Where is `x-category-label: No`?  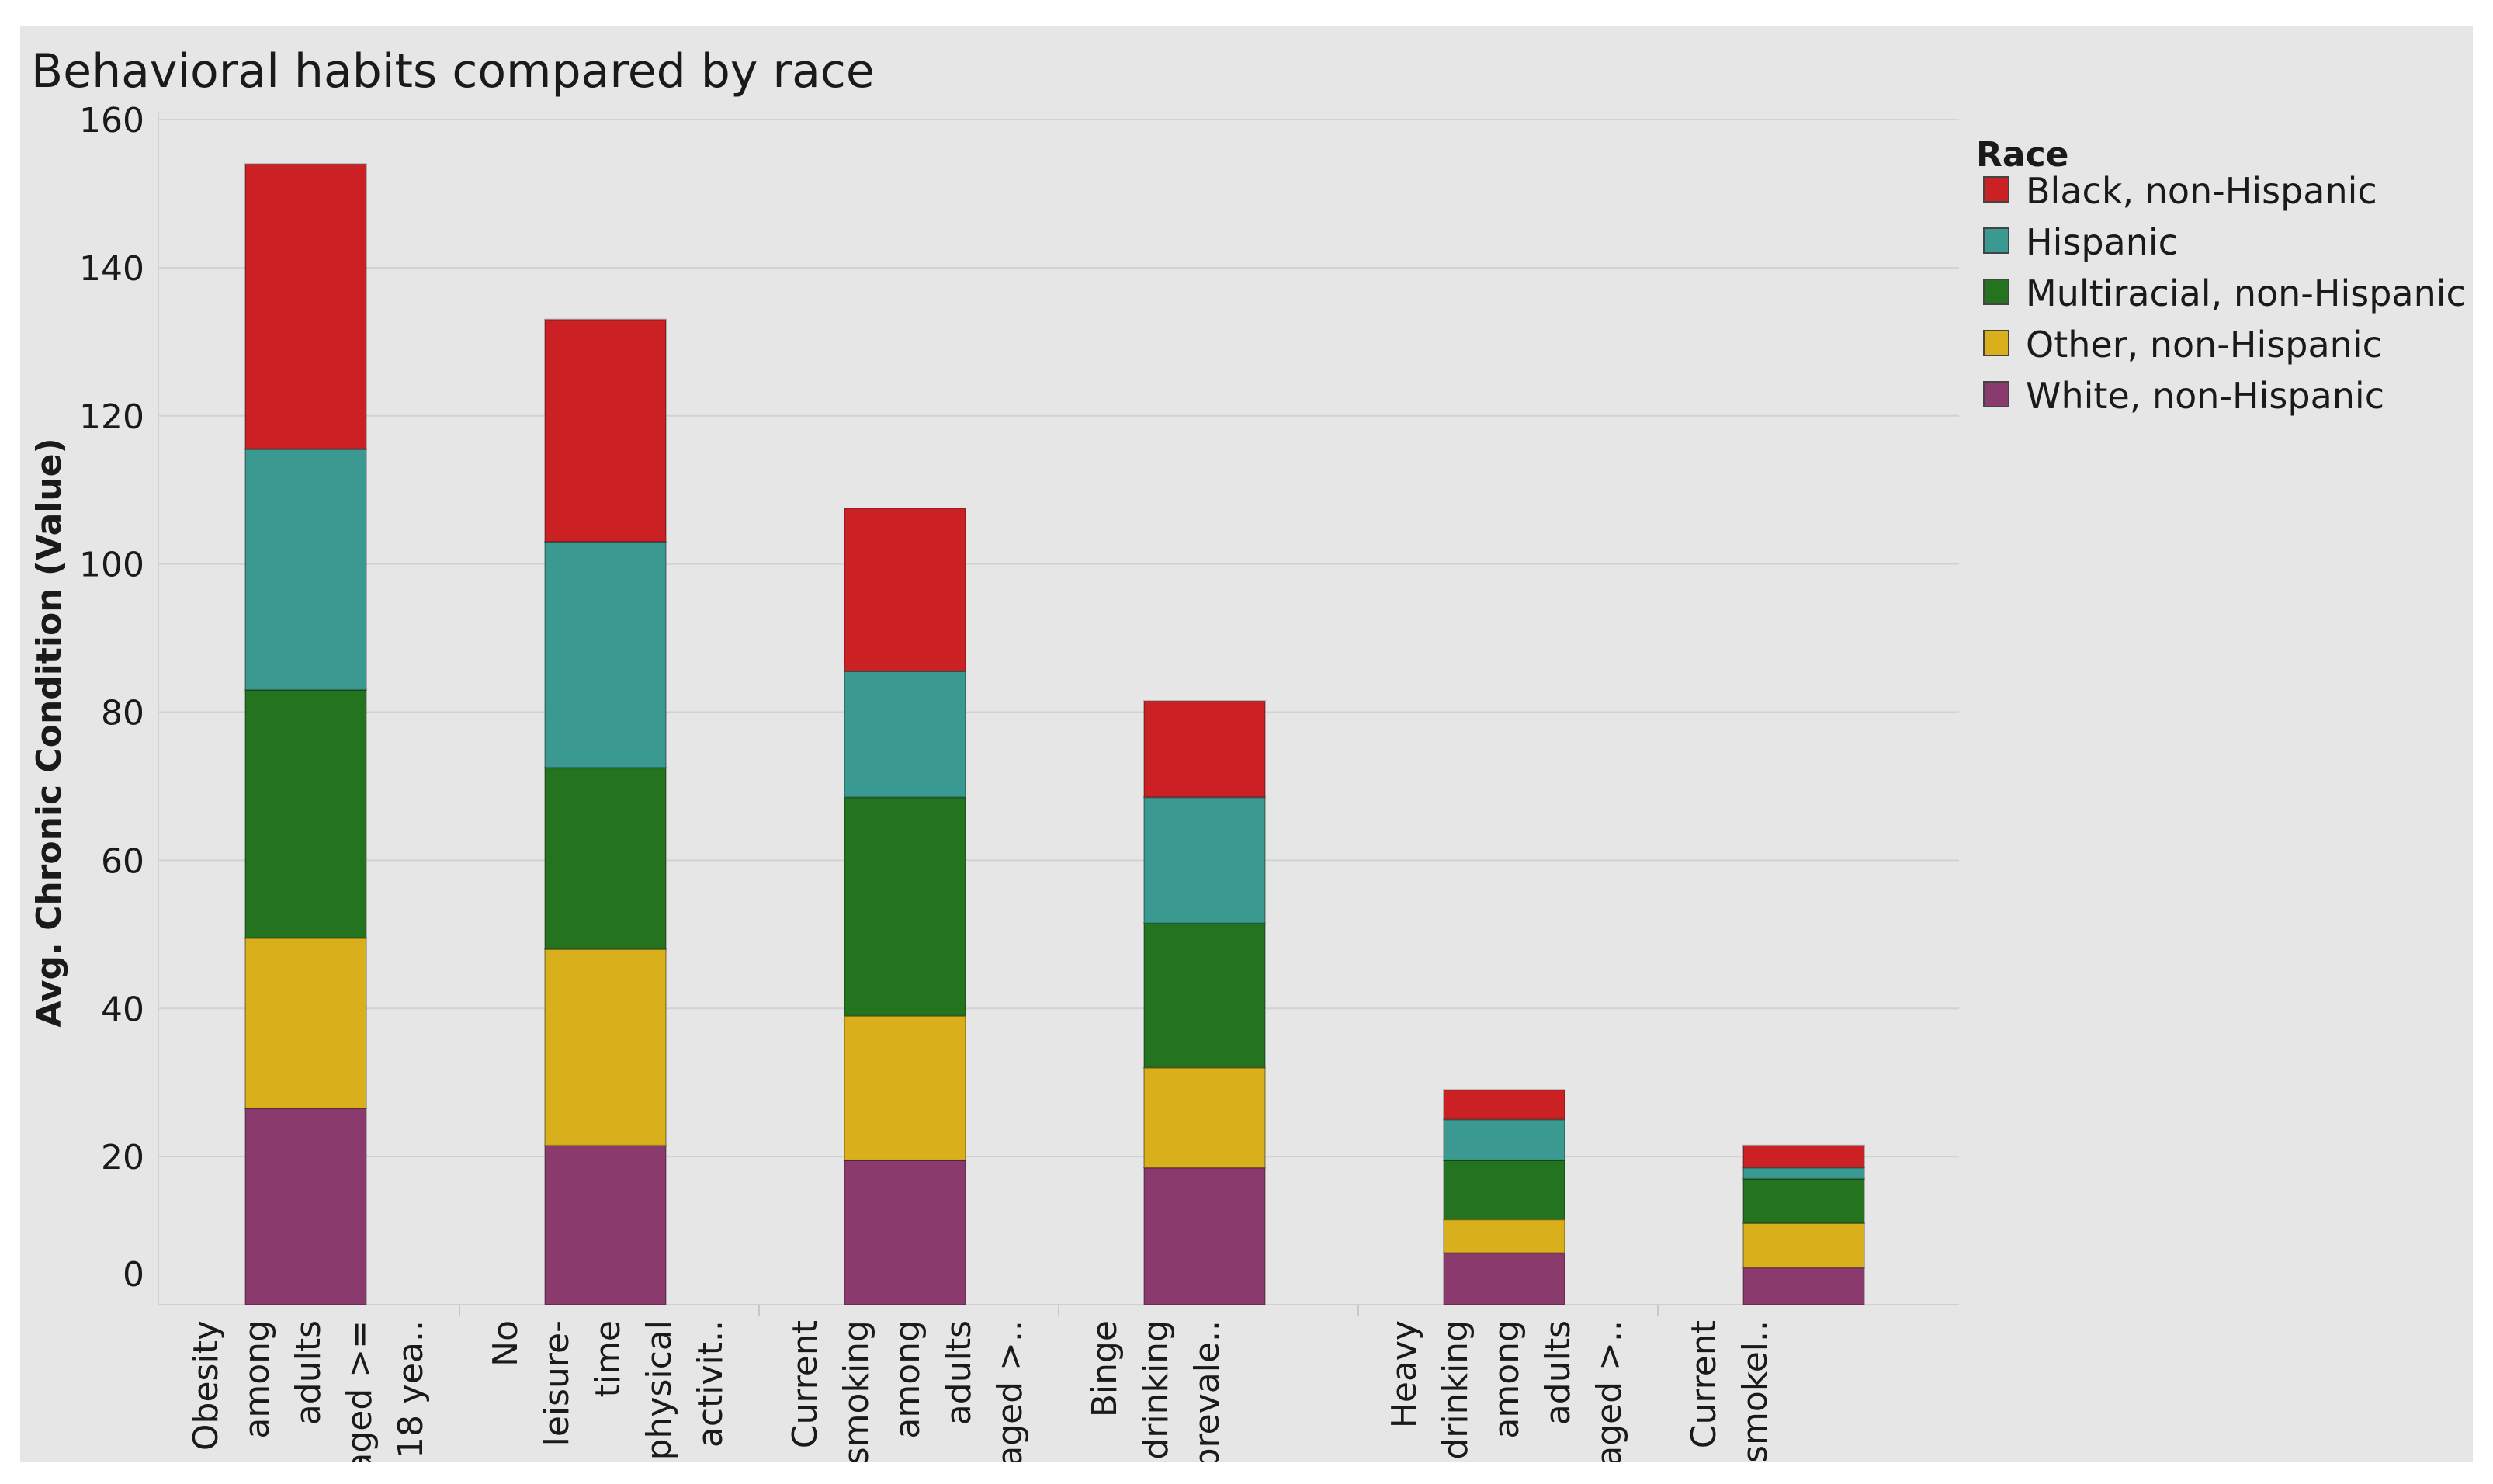 x-category-label: No is located at coordinates (505, 1344).